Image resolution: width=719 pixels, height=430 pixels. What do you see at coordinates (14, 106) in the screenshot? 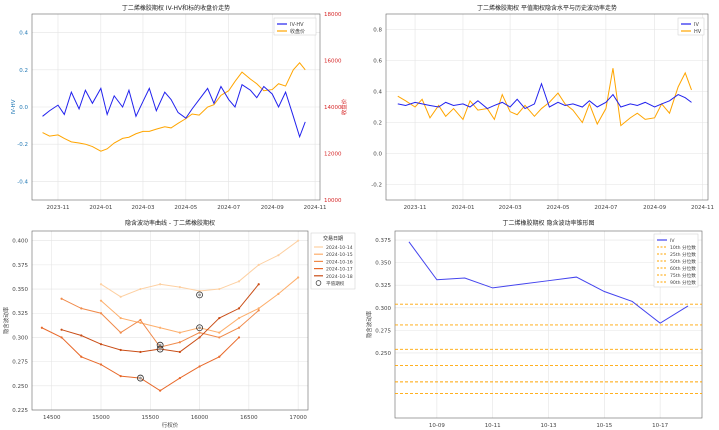
I see `y-axis-label: IV-HV` at bounding box center [14, 106].